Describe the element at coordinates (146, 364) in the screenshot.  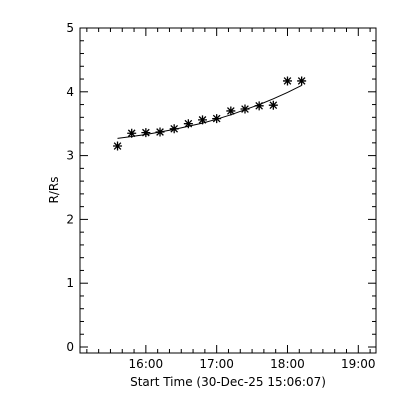
I see `x-tick-label: 16:00` at that location.